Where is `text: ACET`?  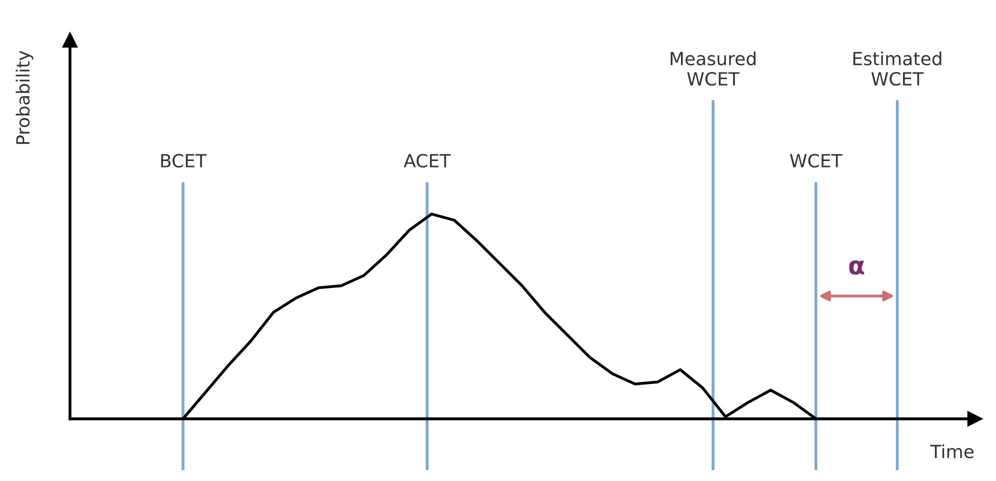 text: ACET is located at coordinates (427, 161).